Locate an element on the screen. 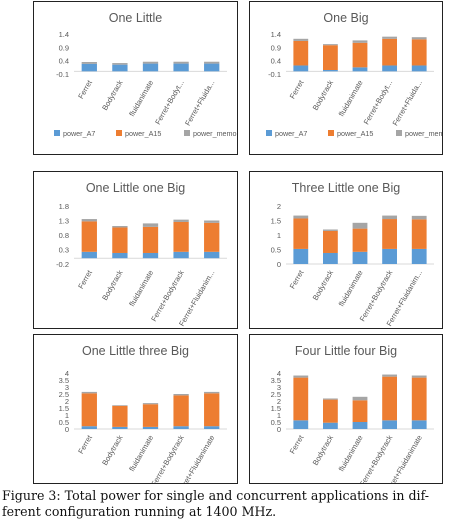 The width and height of the screenshot is (474, 522). x-tick-label: Ferret+Bodytrack is located at coordinates (167, 458).